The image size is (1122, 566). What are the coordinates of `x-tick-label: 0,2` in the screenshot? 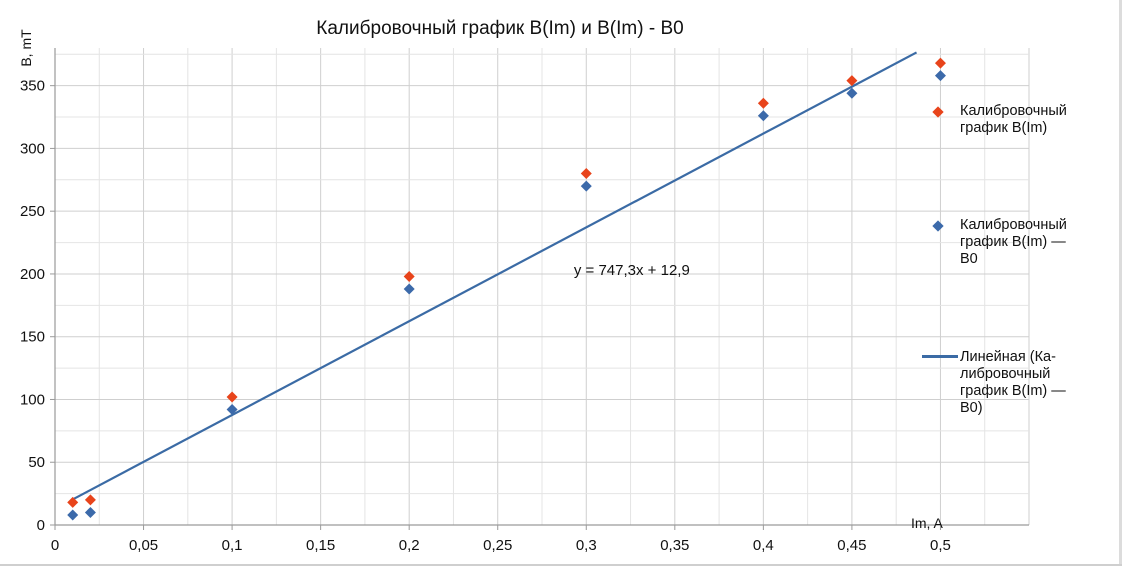 It's located at (409, 545).